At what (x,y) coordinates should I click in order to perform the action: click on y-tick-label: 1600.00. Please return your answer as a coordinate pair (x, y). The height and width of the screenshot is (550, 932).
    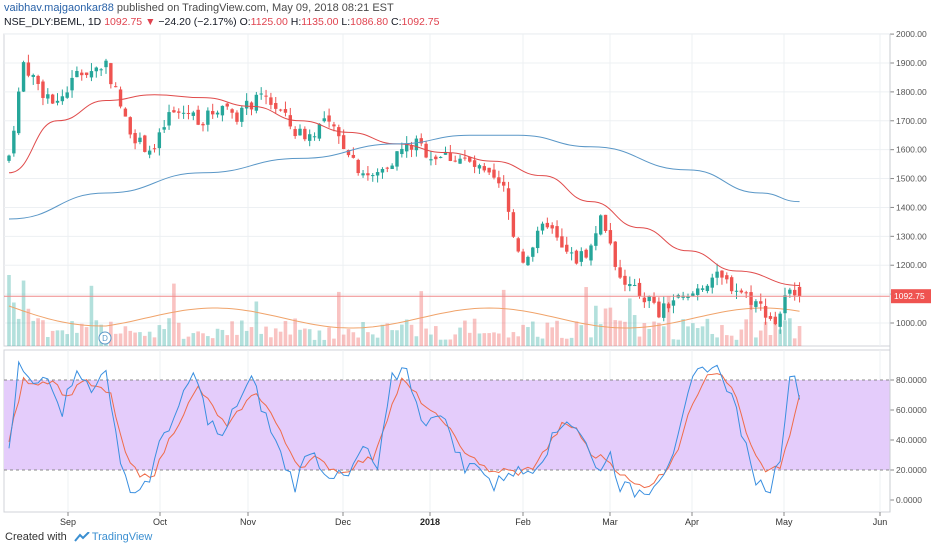
    Looking at the image, I should click on (911, 150).